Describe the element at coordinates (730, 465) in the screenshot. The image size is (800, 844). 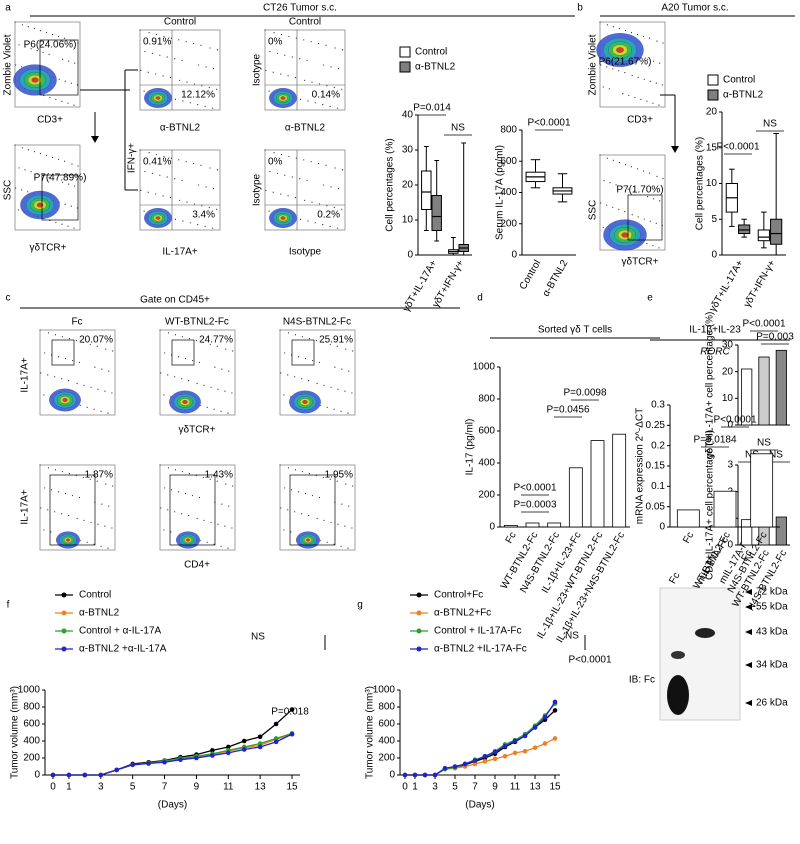
I see `y-tick-label: 3` at that location.